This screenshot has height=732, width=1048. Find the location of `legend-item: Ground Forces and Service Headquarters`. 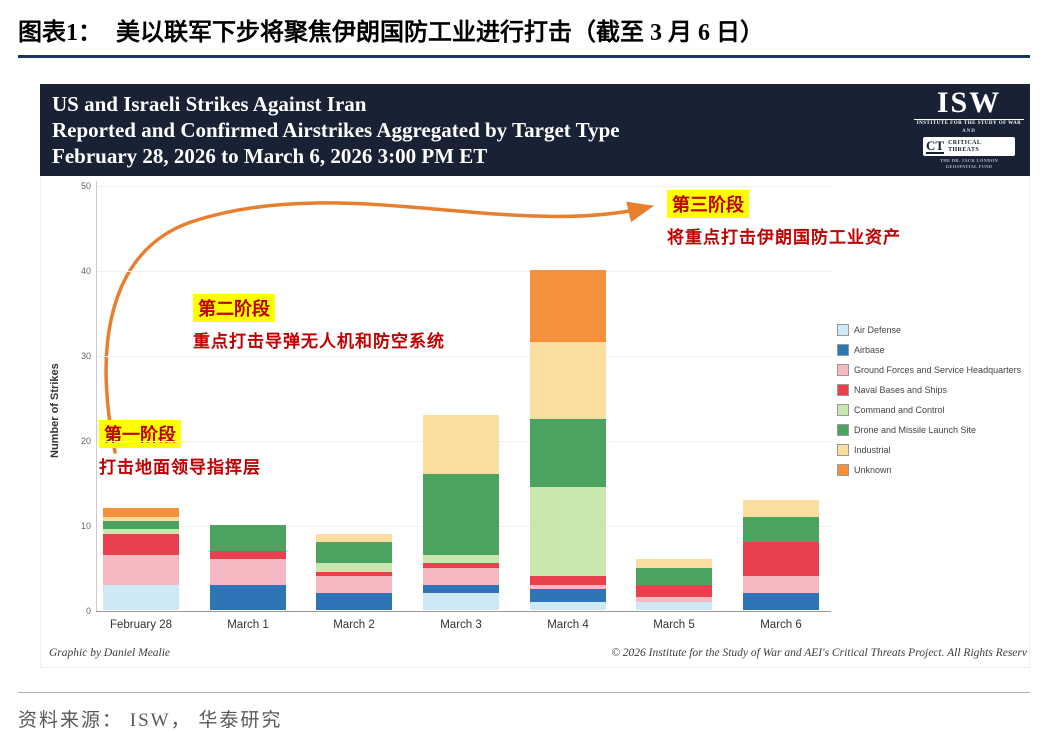

legend-item: Ground Forces and Service Headquarters is located at coordinates (929, 370).